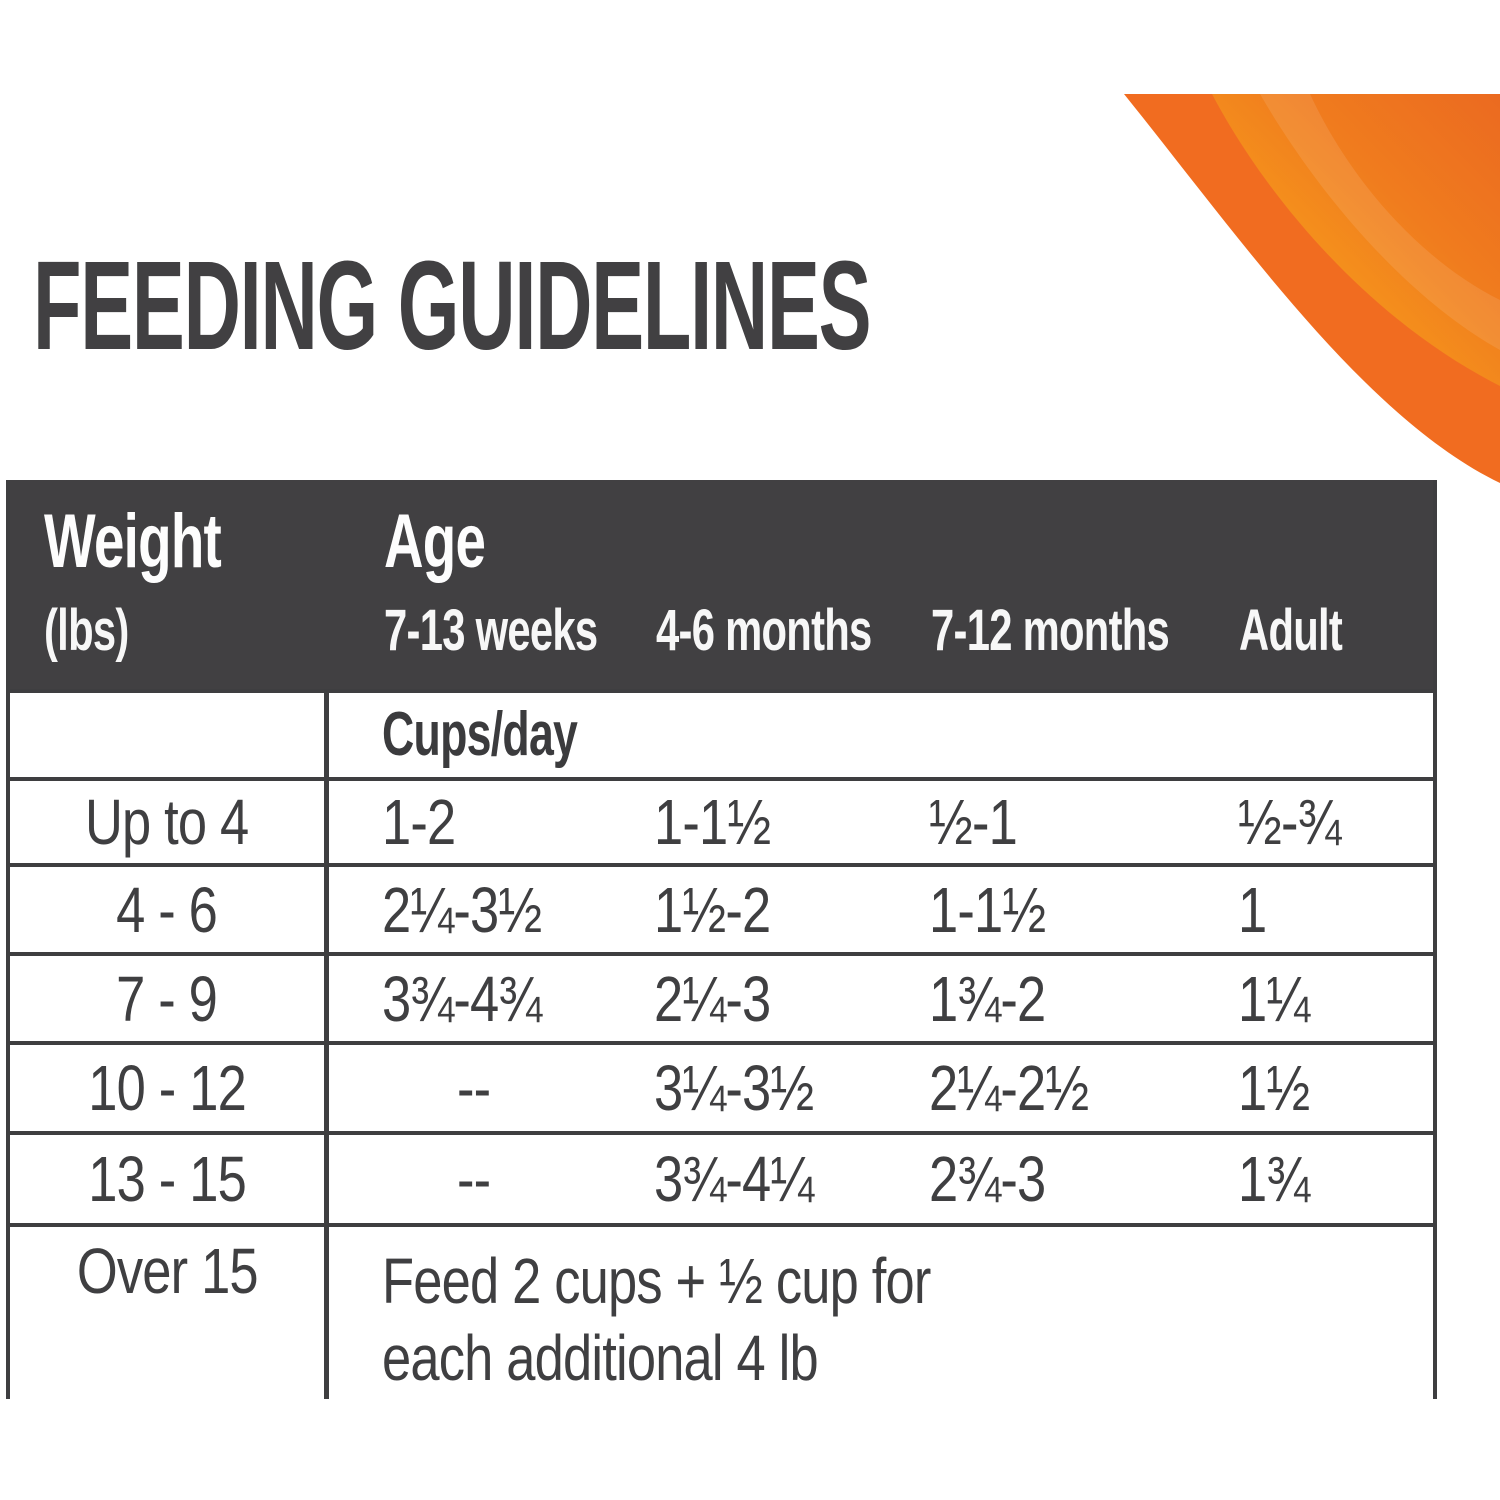  I want to click on table-row: 4 - 6 2¼-3½ 1½-2 1-1½ 1, so click(721, 907).